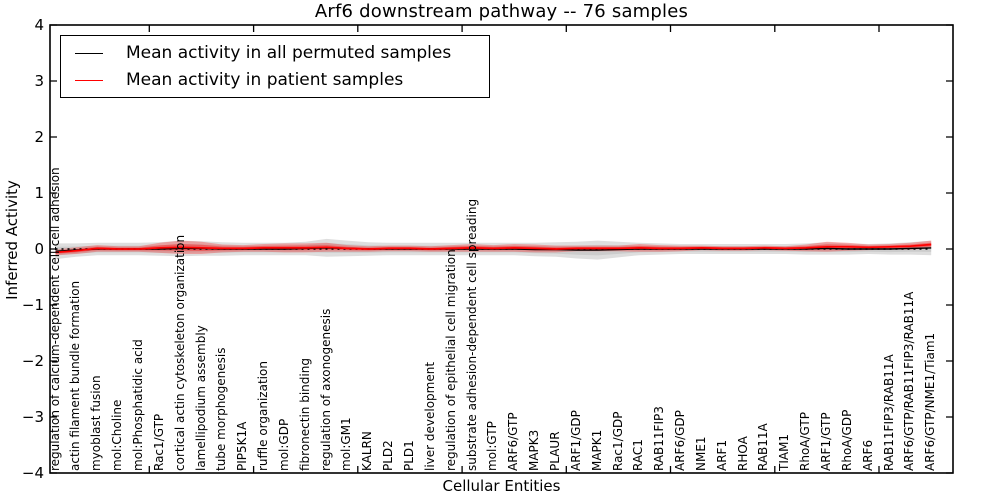 Image resolution: width=1000 pixels, height=500 pixels. What do you see at coordinates (638, 455) in the screenshot?
I see `x-tick-label: RAC1` at bounding box center [638, 455].